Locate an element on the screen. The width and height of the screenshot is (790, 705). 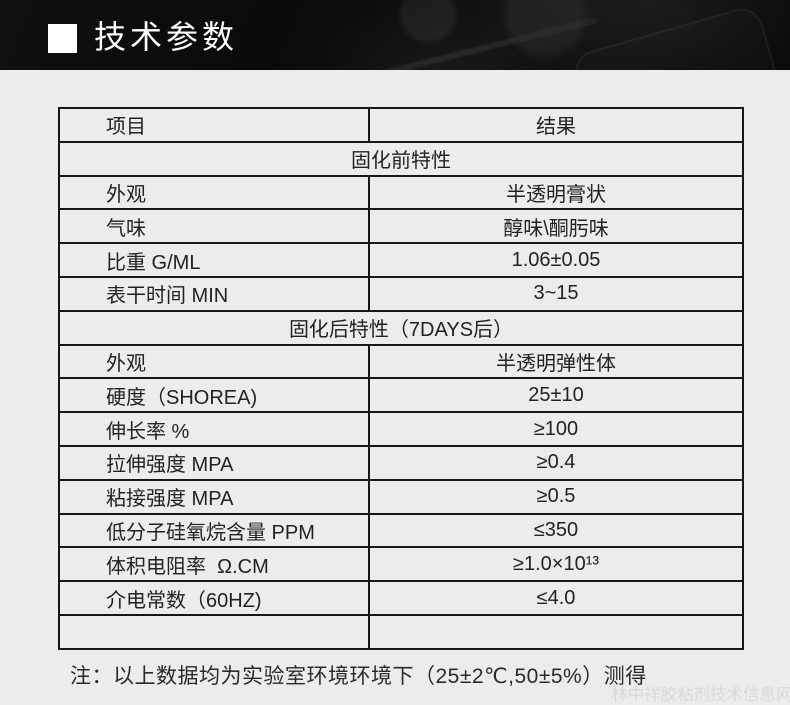
table-row: 体积电阻率 Ω.CM ≥1.0×10¹³ is located at coordinates (401, 564).